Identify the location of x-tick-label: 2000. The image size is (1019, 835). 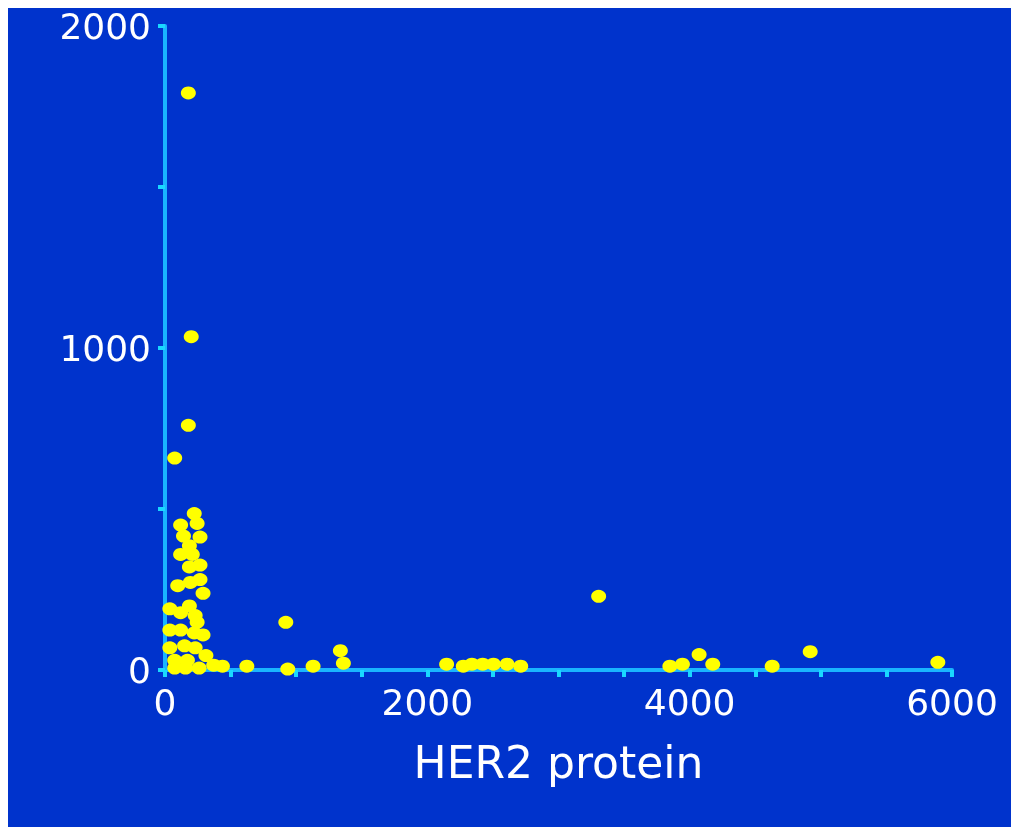
(427, 702).